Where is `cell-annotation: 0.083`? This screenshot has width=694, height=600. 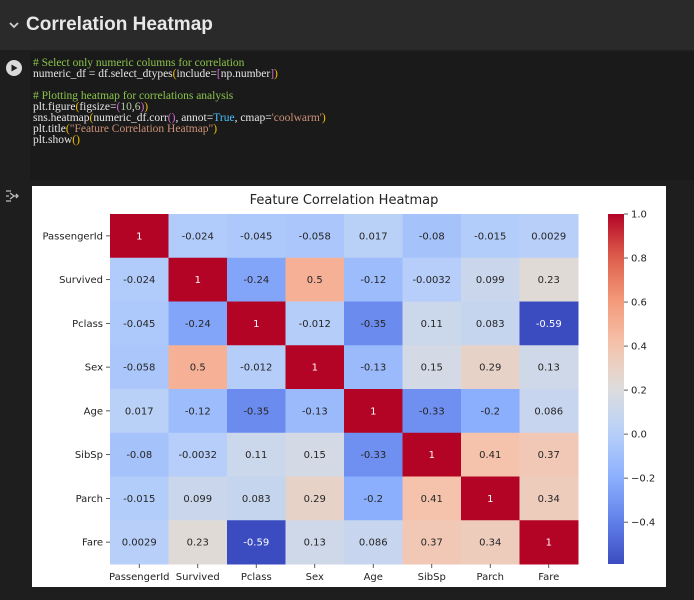
cell-annotation: 0.083 is located at coordinates (490, 324).